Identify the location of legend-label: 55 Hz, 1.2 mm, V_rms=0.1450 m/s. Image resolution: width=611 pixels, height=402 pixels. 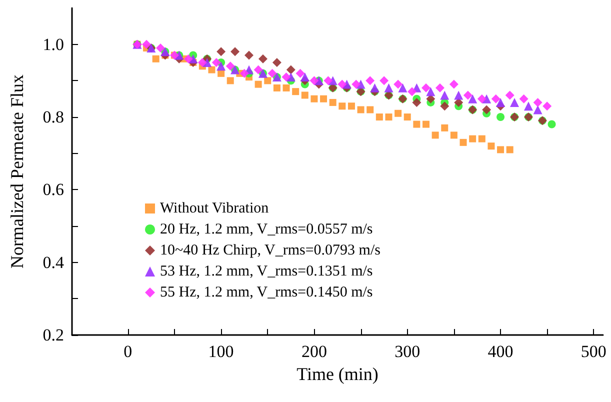
(266, 292).